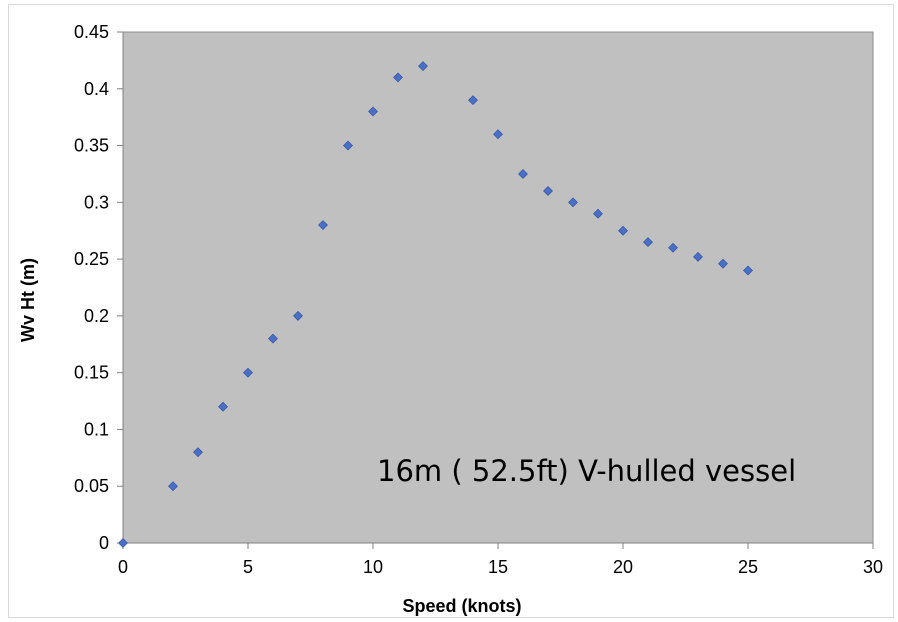 The image size is (898, 622). Describe the element at coordinates (91, 259) in the screenshot. I see `y-tick-label: 0.25` at that location.